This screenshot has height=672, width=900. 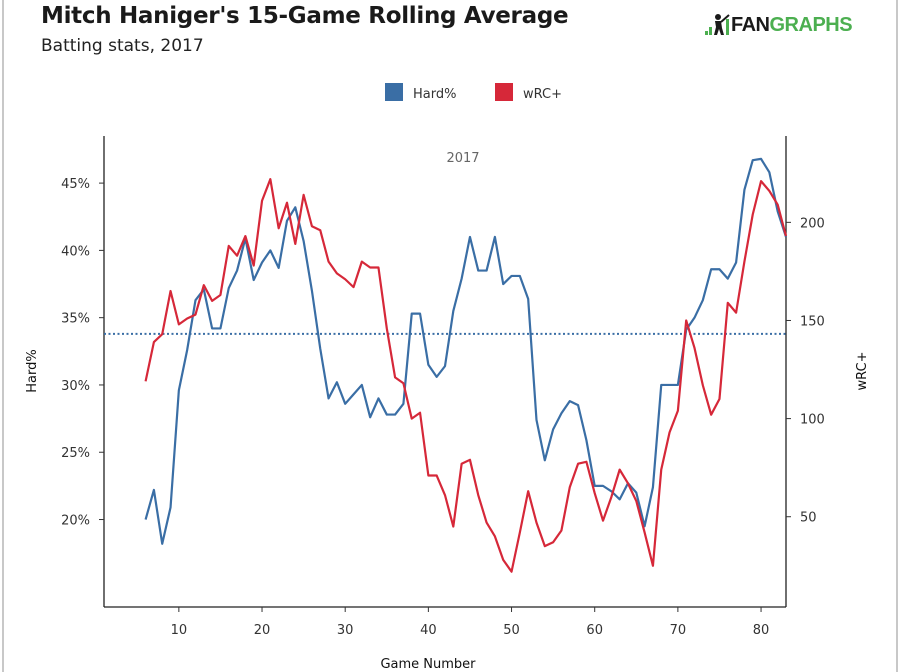 What do you see at coordinates (75, 386) in the screenshot?
I see `left-tick-label: 30%` at bounding box center [75, 386].